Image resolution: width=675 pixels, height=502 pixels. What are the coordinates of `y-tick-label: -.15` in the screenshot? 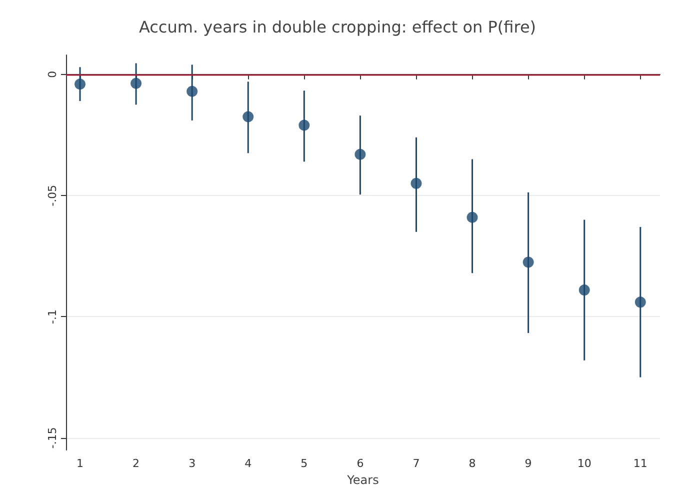 It's located at (52, 438).